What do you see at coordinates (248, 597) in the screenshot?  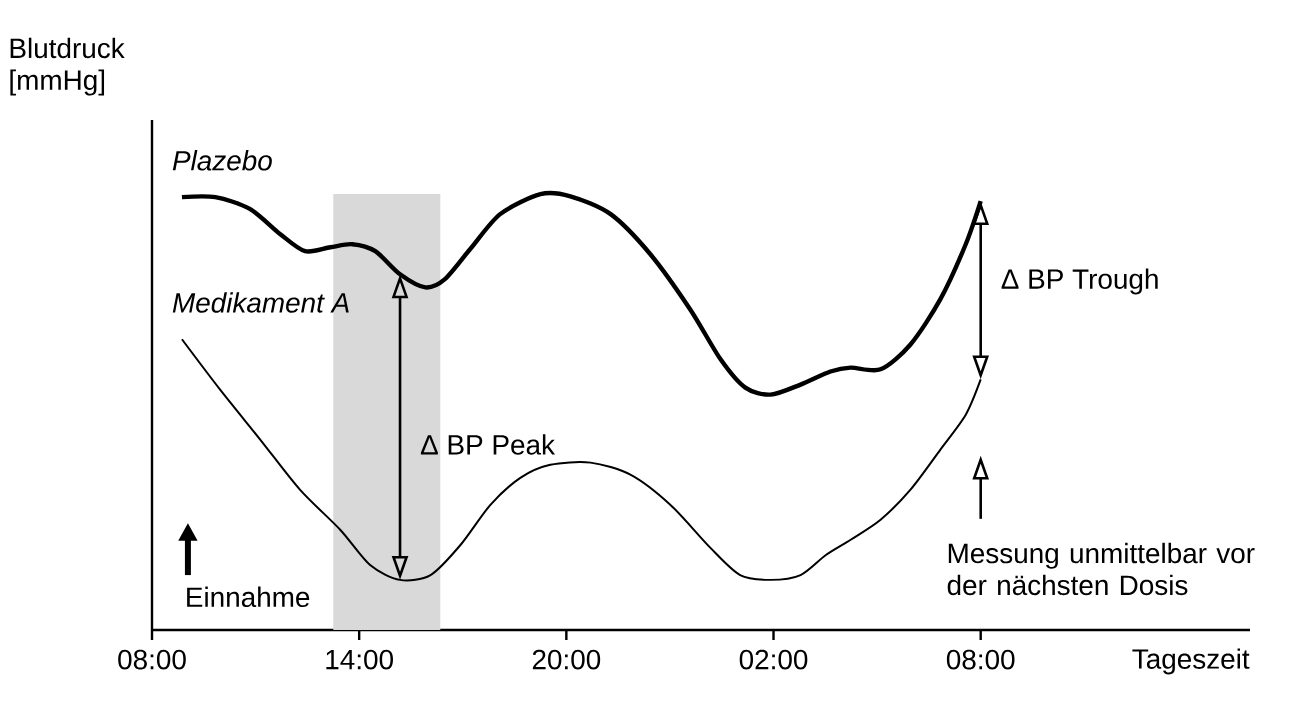 I see `annotation: Einnahme` at bounding box center [248, 597].